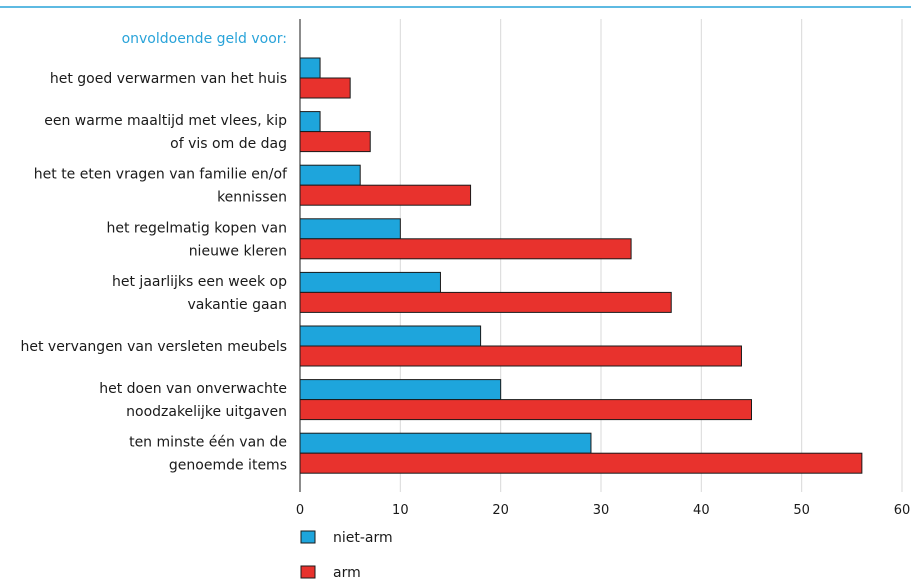  I want to click on x-axis-ticks: 0 10 20 30 40 50 60, so click(603, 510).